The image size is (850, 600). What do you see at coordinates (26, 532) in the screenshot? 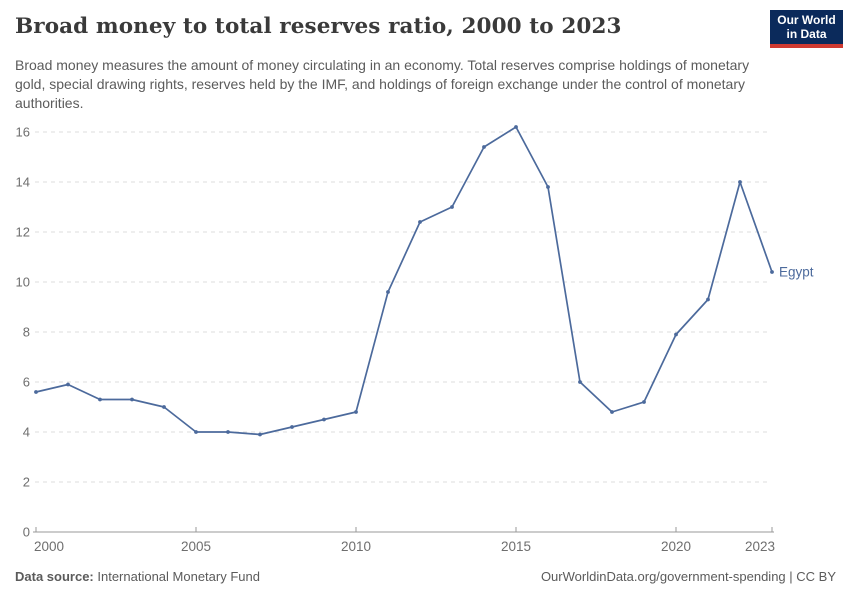
I see `y-tick-label-0: 0` at bounding box center [26, 532].